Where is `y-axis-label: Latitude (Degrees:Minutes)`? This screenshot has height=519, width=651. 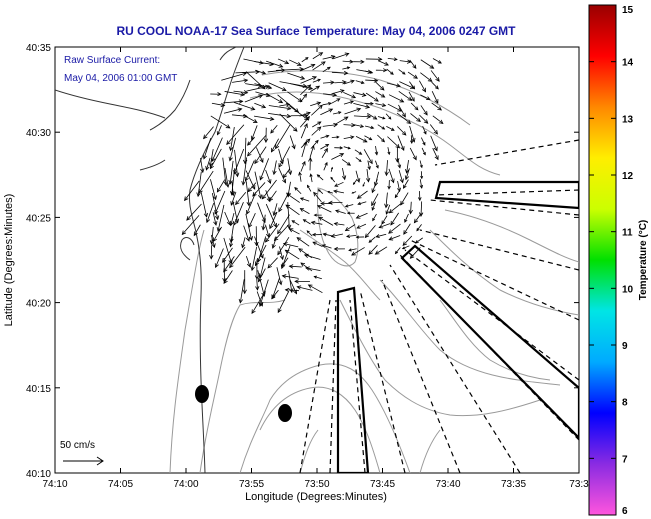 y-axis-label: Latitude (Degrees:Minutes) is located at coordinates (9, 260).